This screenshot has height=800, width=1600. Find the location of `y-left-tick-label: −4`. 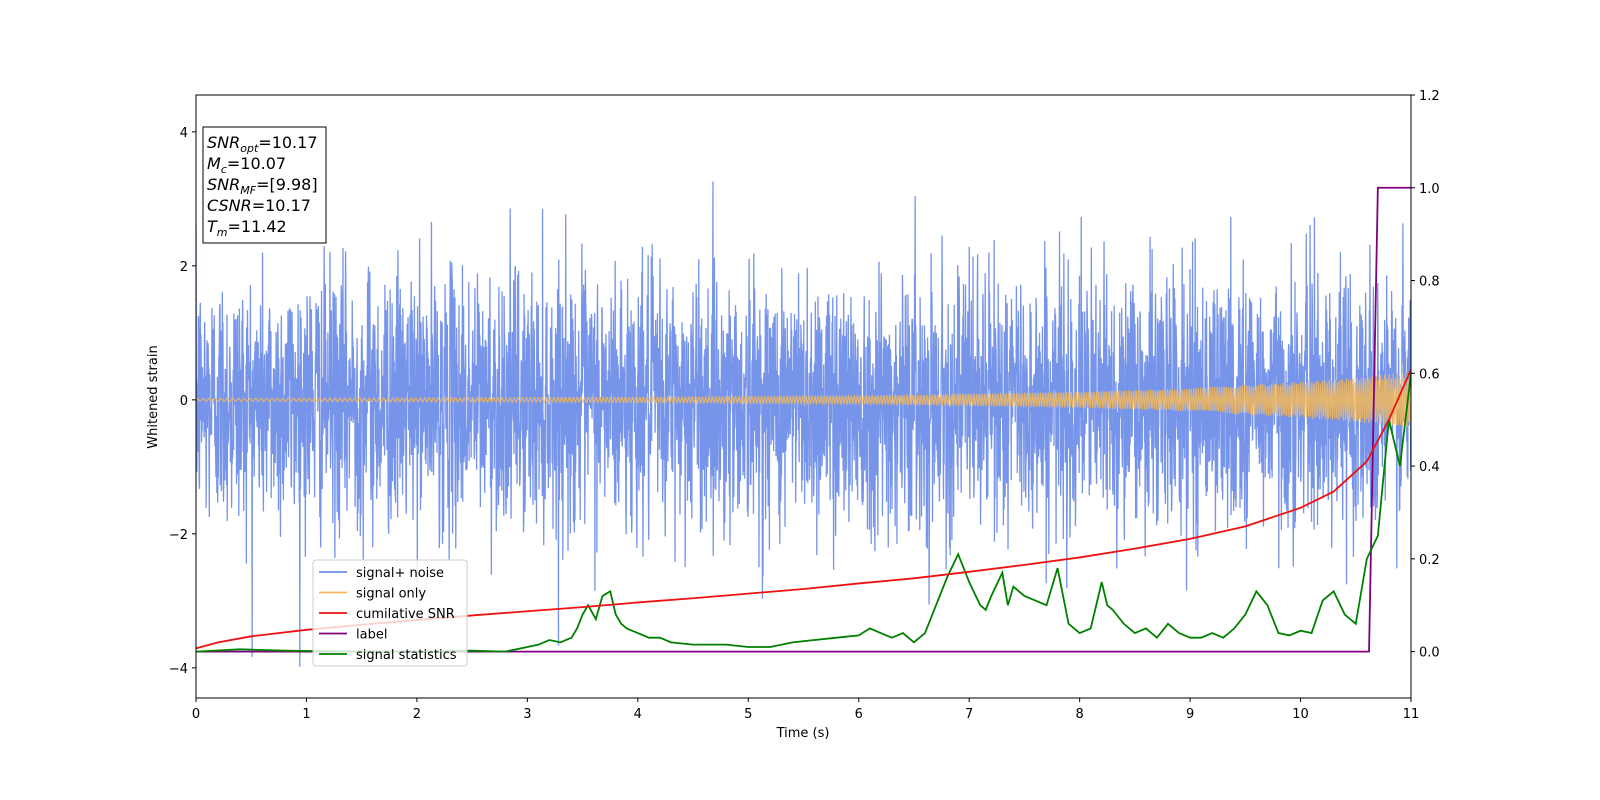

y-left-tick-label: −4 is located at coordinates (178, 669).